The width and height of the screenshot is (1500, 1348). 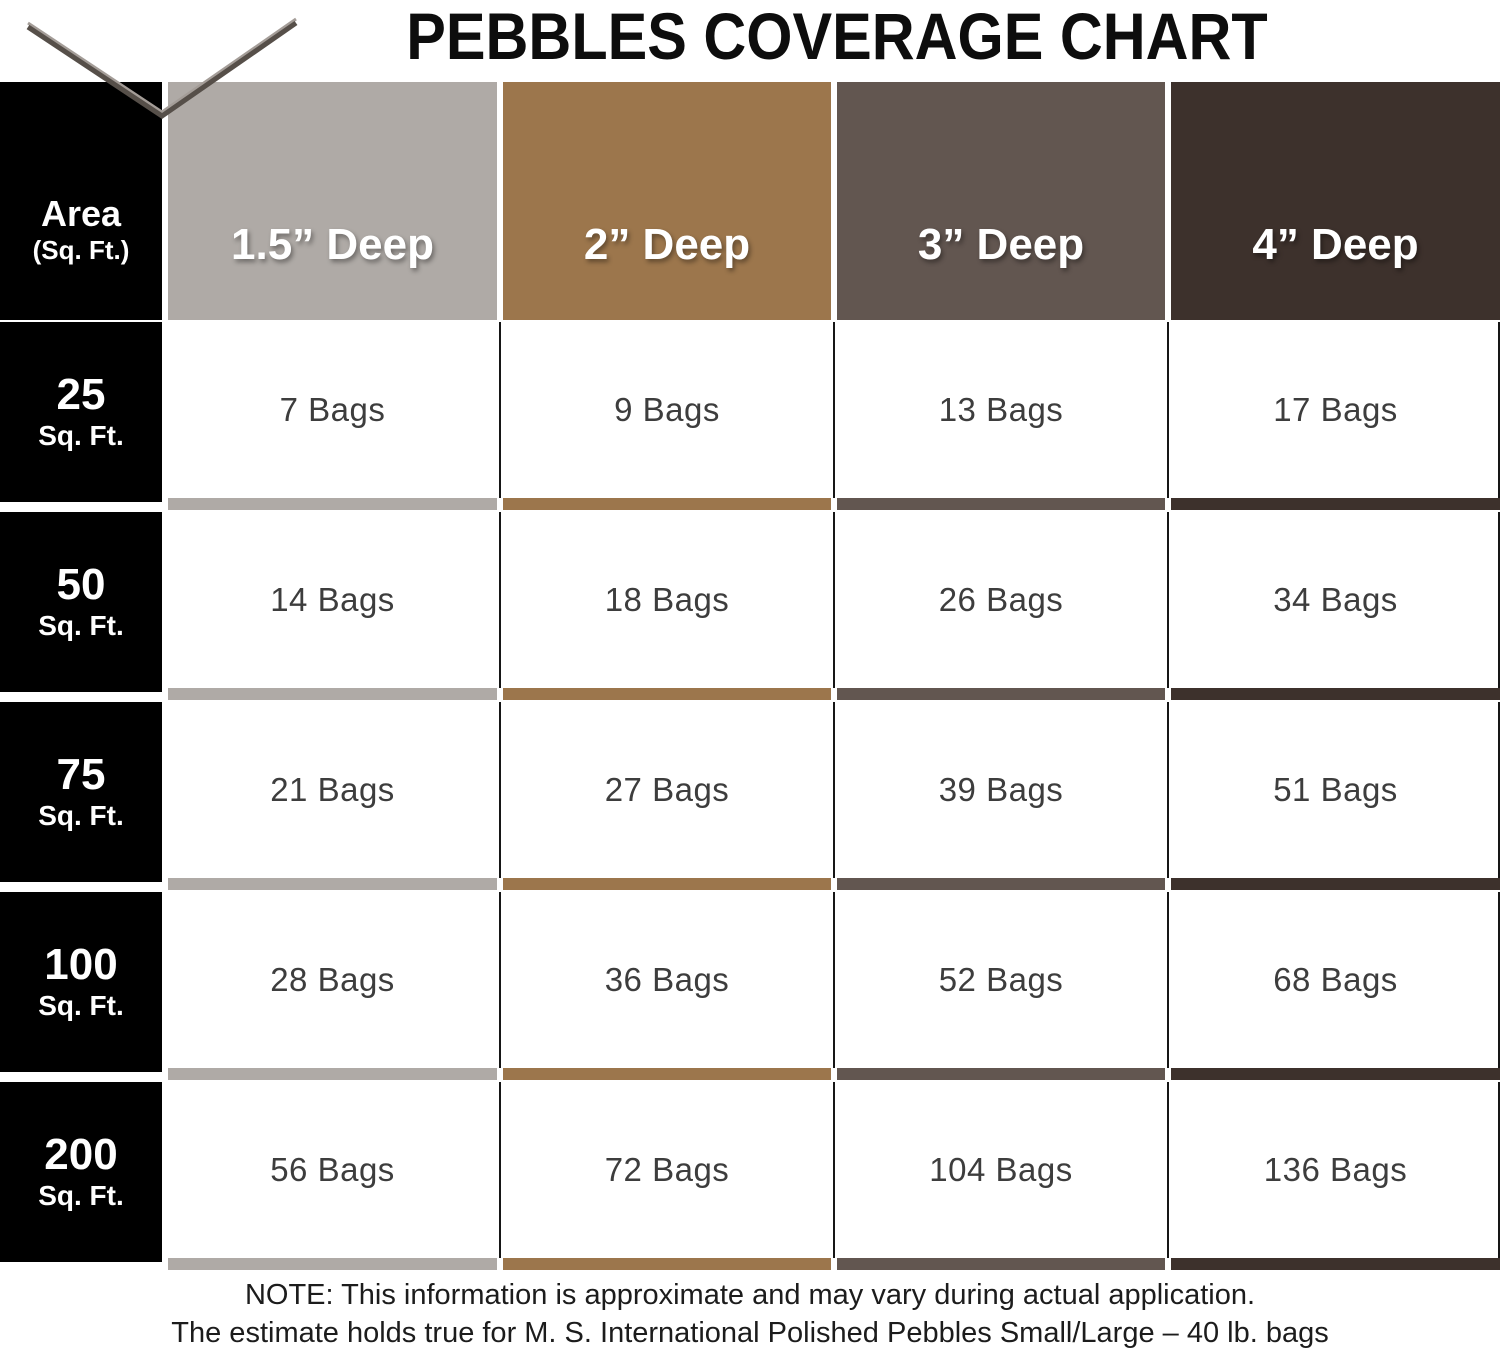 I want to click on table-cell: 104 Bags, so click(x=999, y=1177).